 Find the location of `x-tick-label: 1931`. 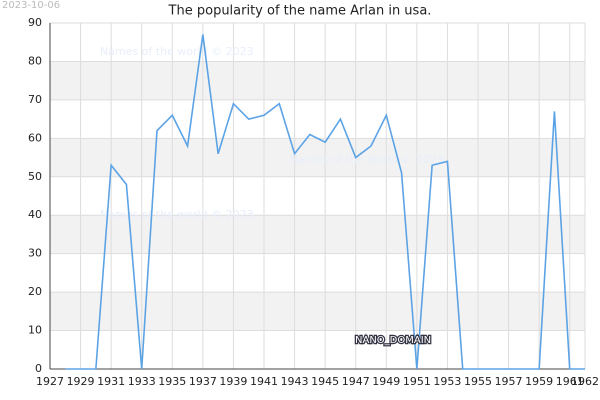

x-tick-label: 1931 is located at coordinates (111, 381).